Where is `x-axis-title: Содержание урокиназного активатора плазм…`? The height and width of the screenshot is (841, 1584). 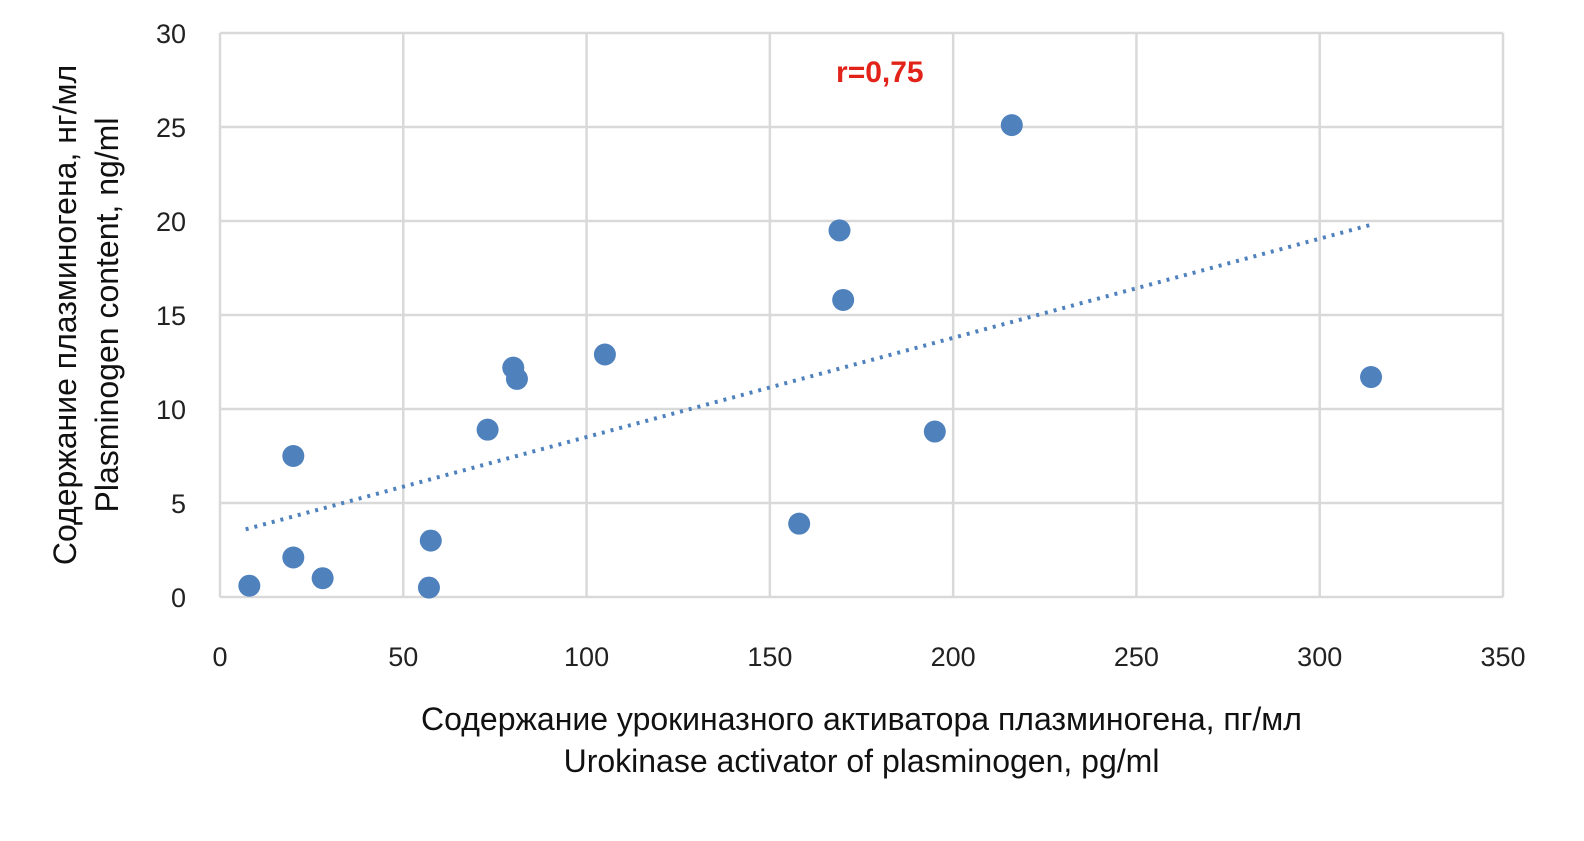
x-axis-title: Содержание урокиназного активатора плазм… is located at coordinates (861, 740).